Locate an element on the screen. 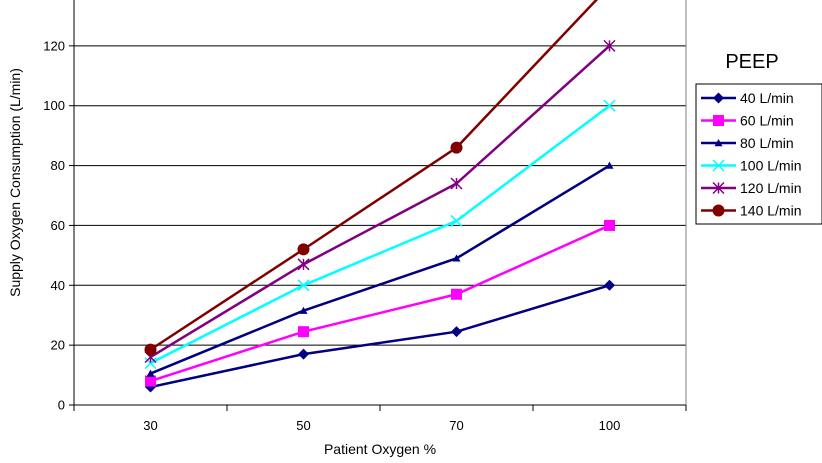 This screenshot has width=822, height=463. legend-item: 120 L/min is located at coordinates (751, 188).